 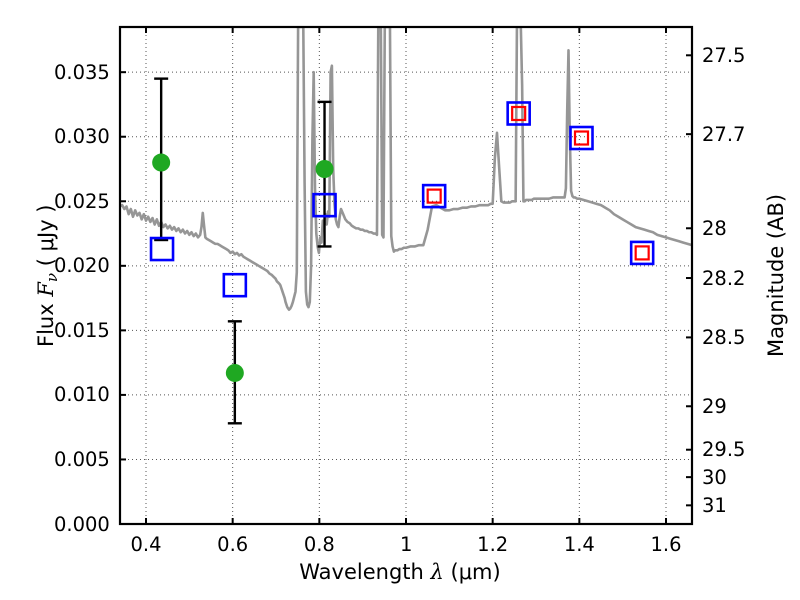 I want to click on y-tick-label-right-3: 28.2, so click(x=724, y=278).